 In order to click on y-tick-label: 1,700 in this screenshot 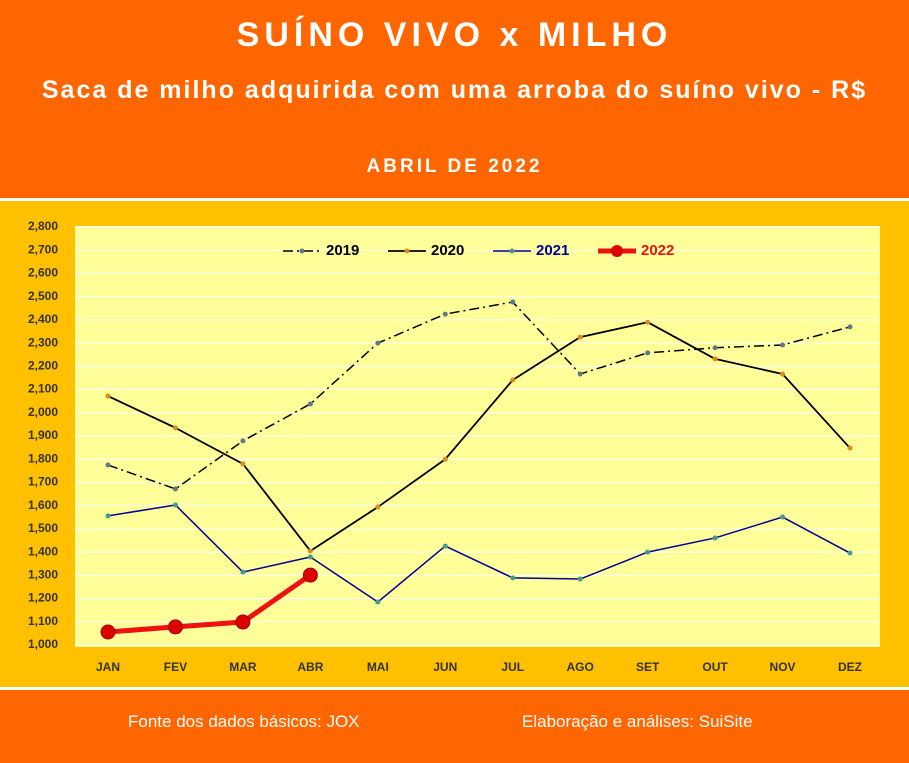, I will do `click(43, 482)`.